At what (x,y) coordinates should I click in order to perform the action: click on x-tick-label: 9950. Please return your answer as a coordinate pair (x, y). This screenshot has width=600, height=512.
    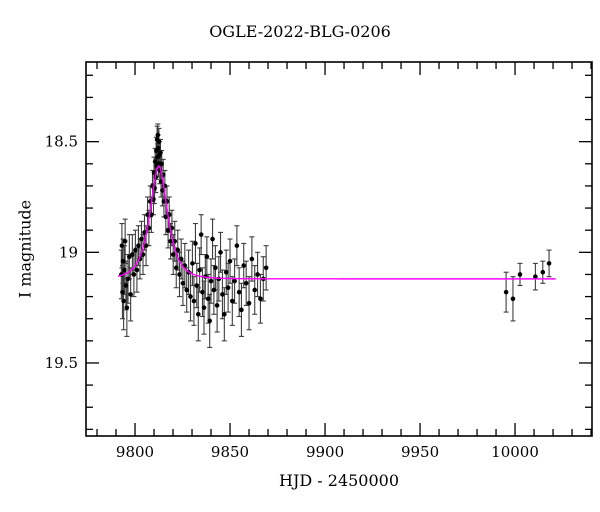
    Looking at the image, I should click on (420, 452).